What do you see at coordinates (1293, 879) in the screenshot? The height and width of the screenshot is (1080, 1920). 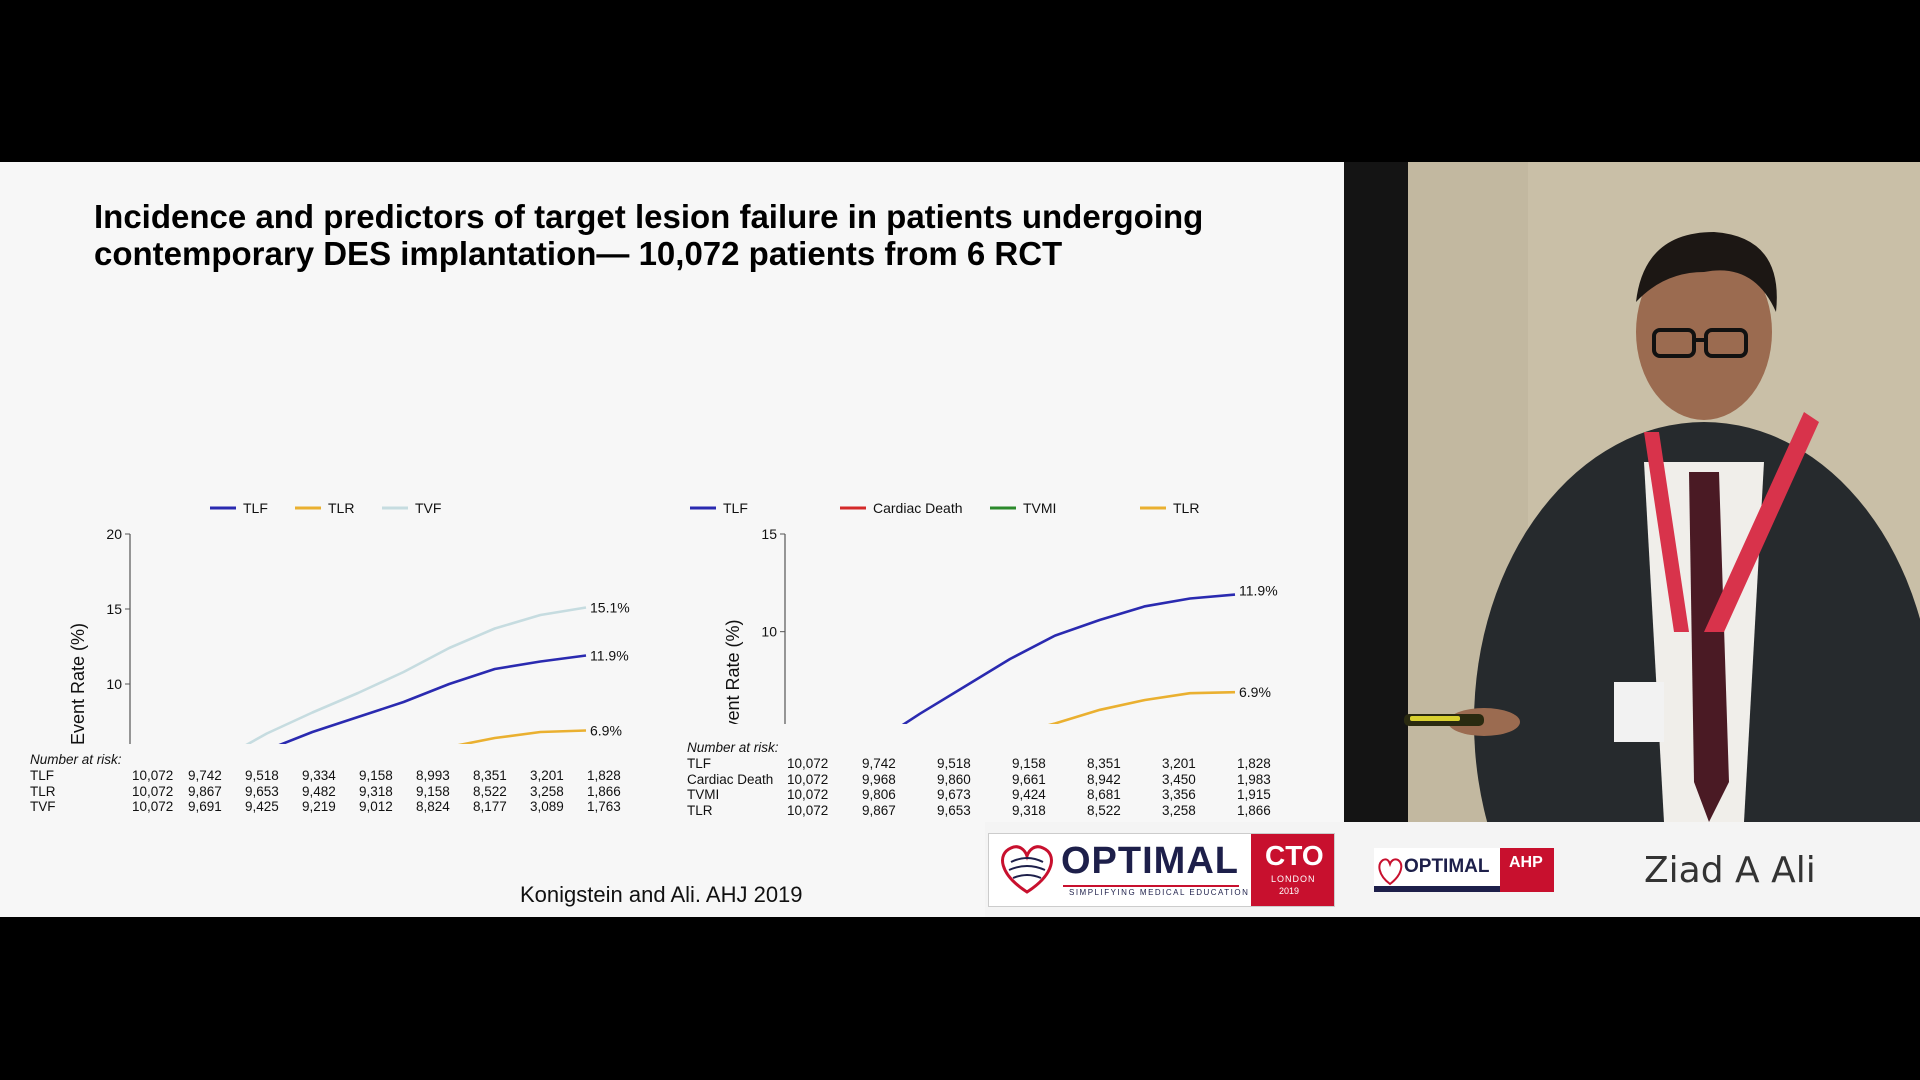 I see `cto-badge-sub: LONDON` at bounding box center [1293, 879].